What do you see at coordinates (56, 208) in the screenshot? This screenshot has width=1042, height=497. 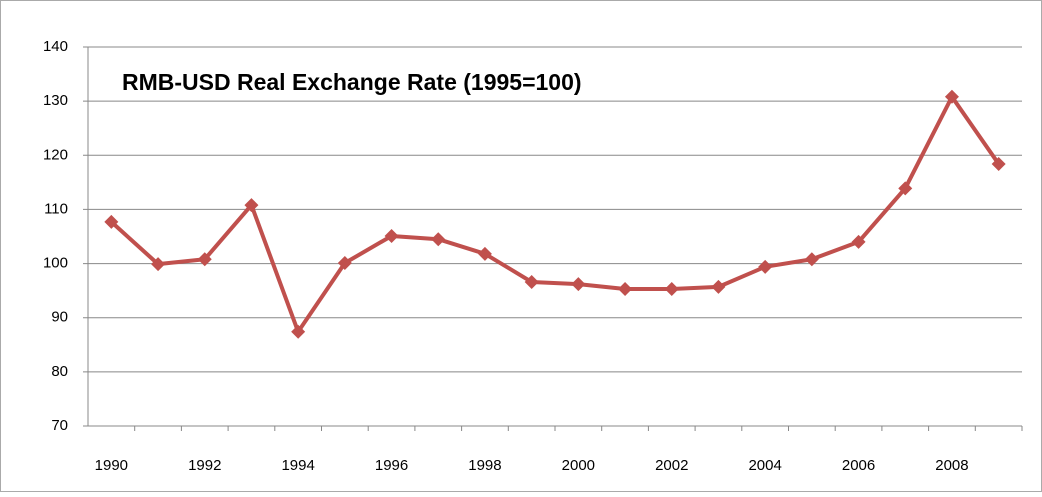 I see `y-tick-label: 110` at bounding box center [56, 208].